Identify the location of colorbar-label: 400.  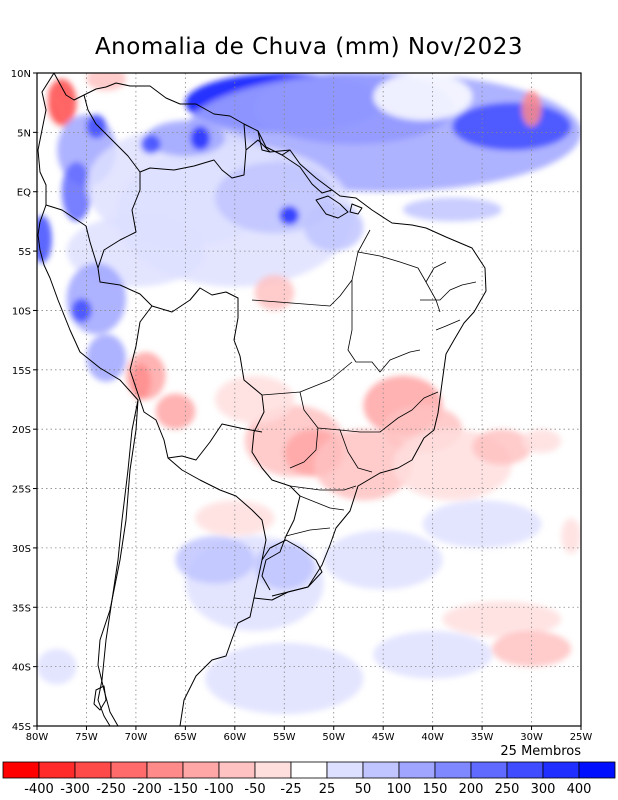
(579, 789).